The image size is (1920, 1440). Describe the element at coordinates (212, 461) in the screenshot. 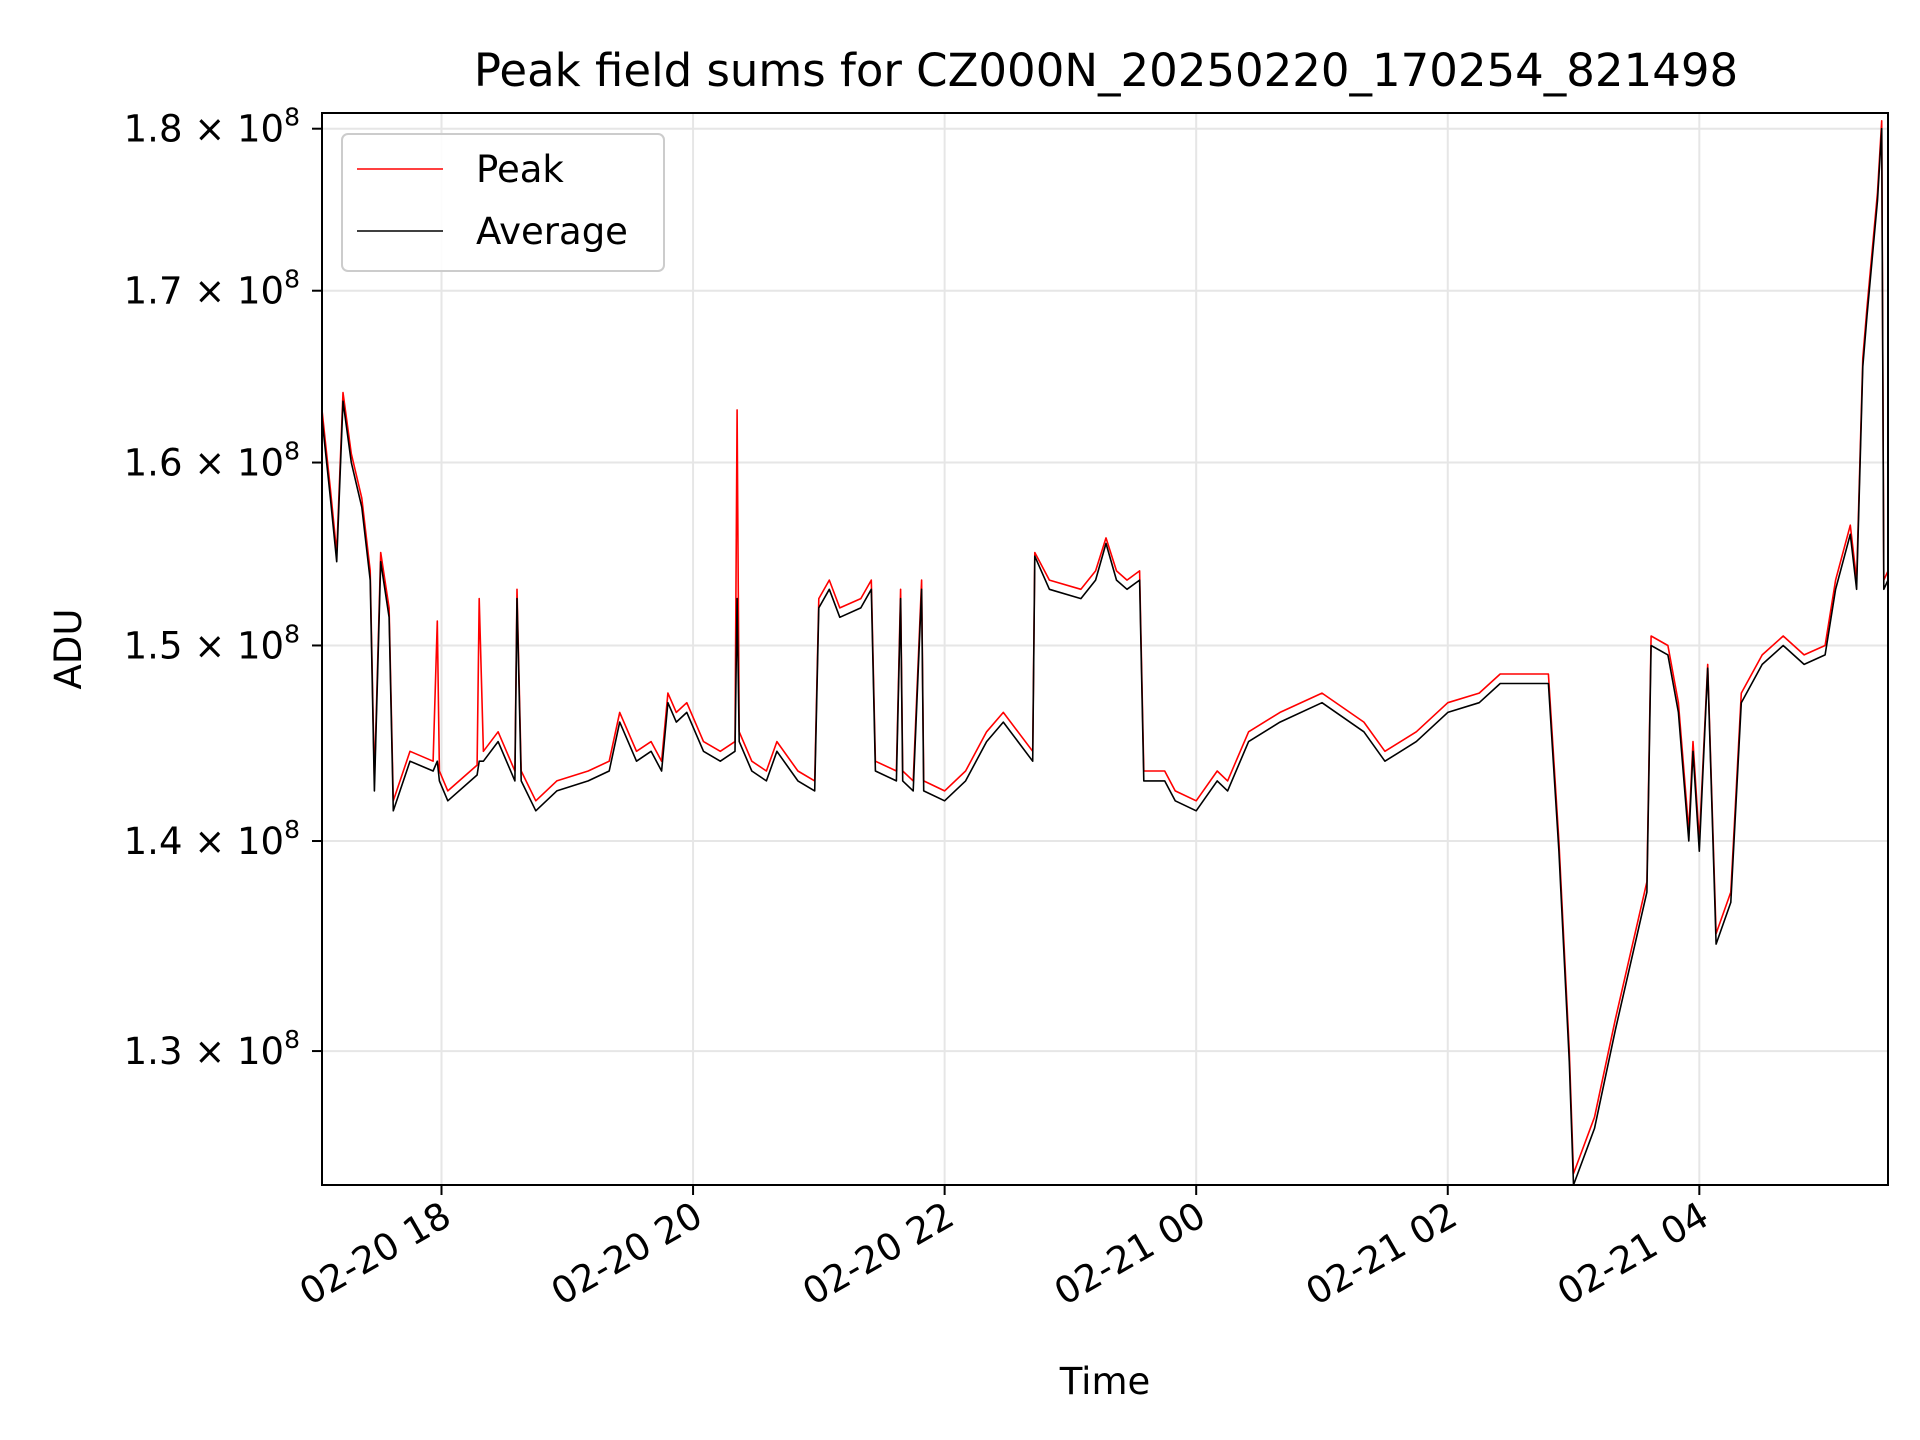

I see `y-tick-label: 1.6 × 108` at that location.